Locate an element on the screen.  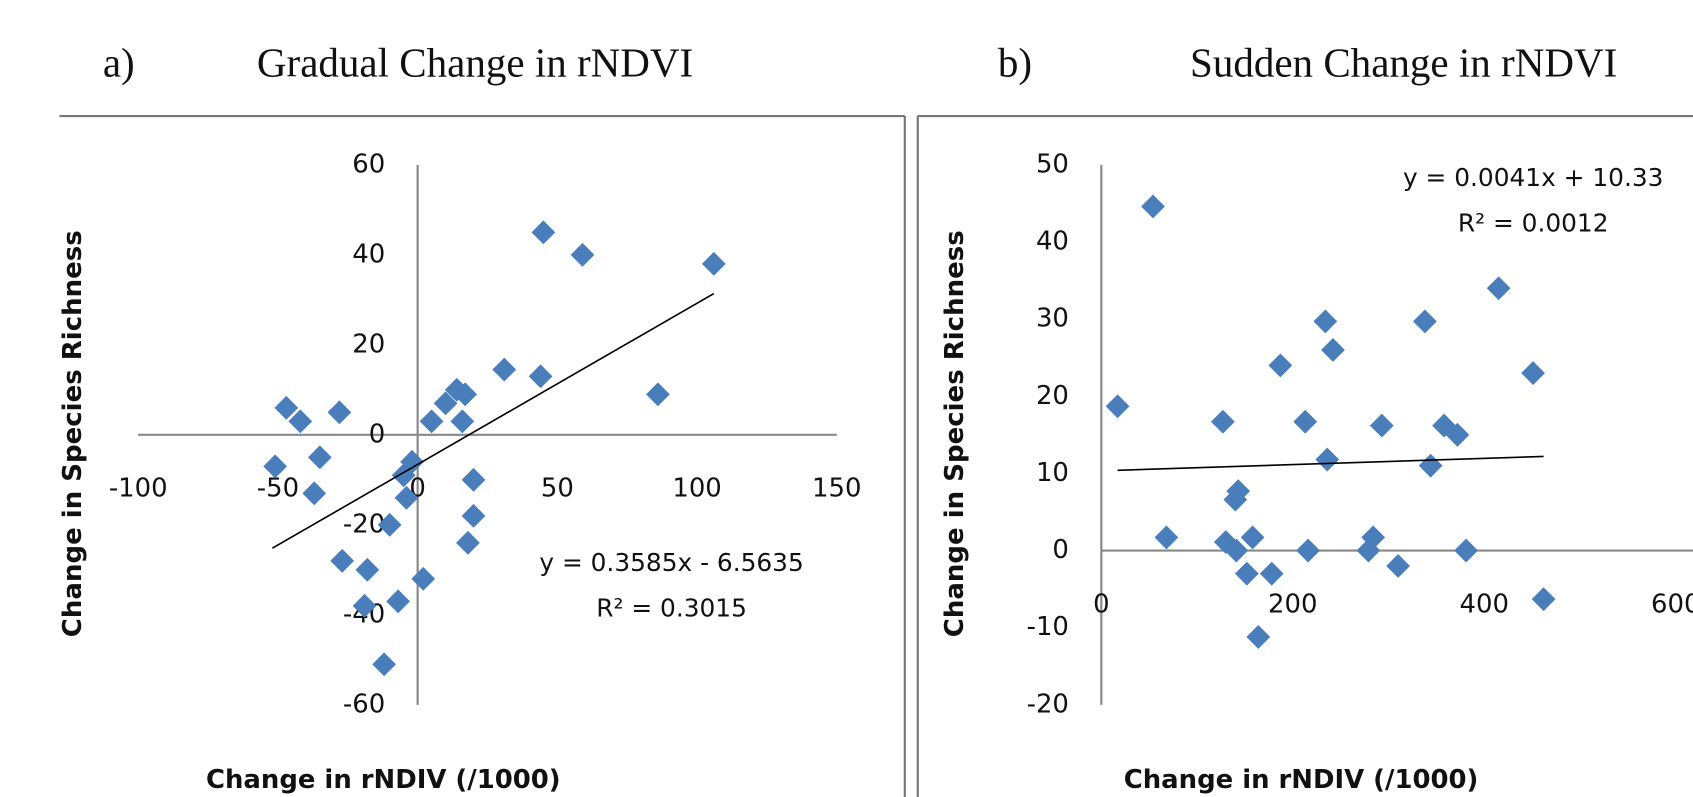
trend-r-squared: R² = 0.0012 is located at coordinates (1533, 222).